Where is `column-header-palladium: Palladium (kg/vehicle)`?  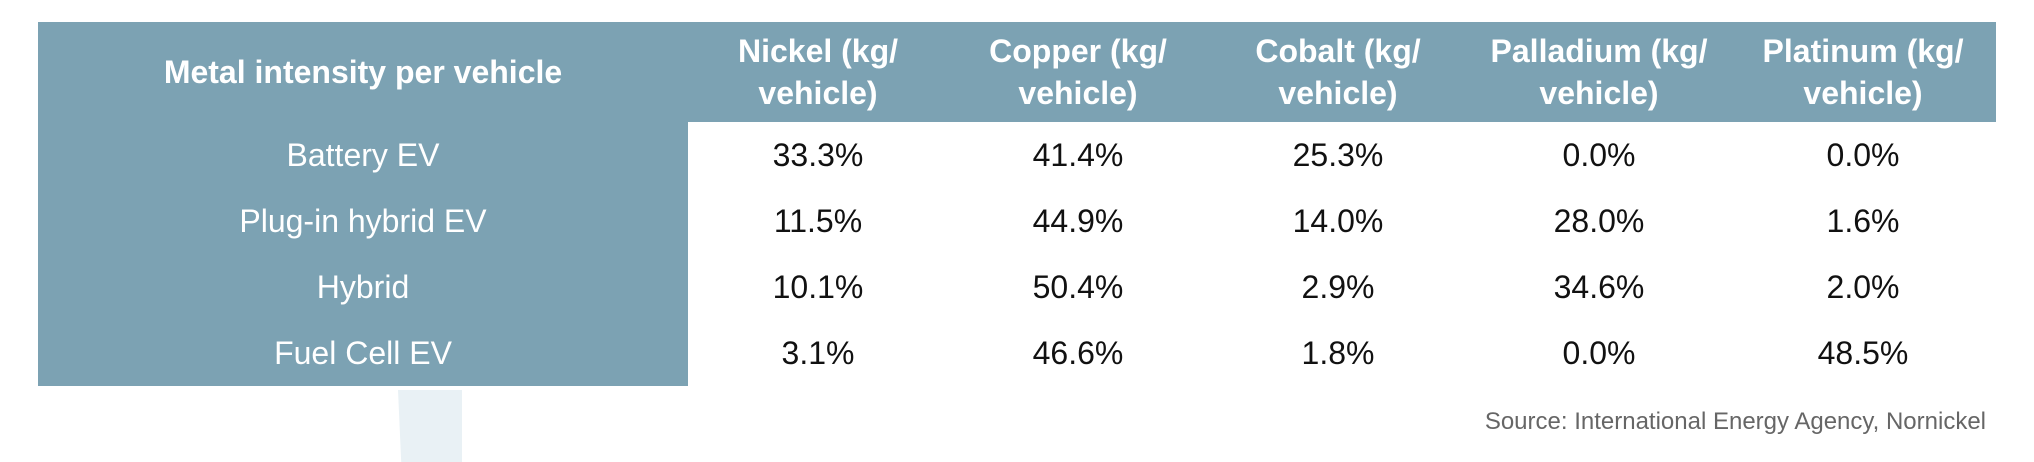 column-header-palladium: Palladium (kg/vehicle) is located at coordinates (1599, 72).